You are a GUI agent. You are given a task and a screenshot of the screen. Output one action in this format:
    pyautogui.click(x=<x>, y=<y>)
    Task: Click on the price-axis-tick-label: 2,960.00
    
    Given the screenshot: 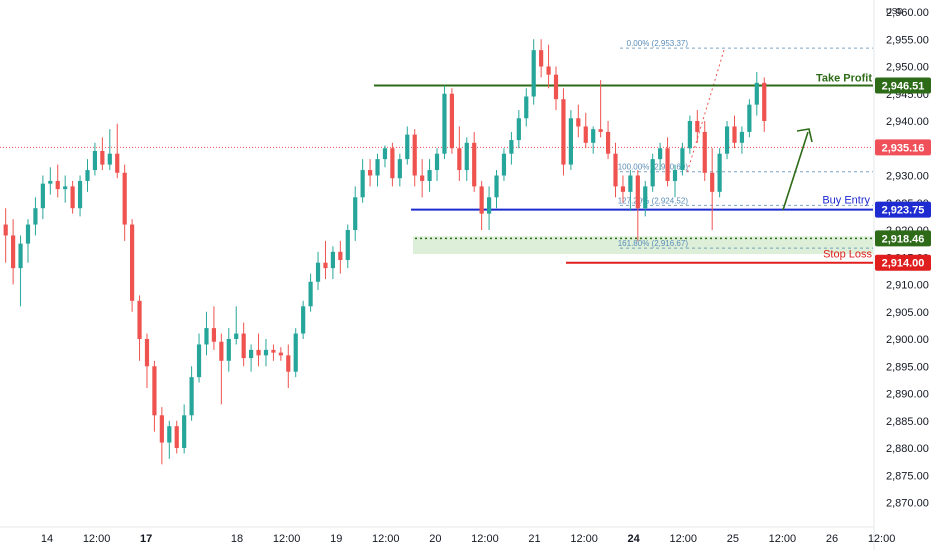 What is the action you would take?
    pyautogui.click(x=907, y=13)
    